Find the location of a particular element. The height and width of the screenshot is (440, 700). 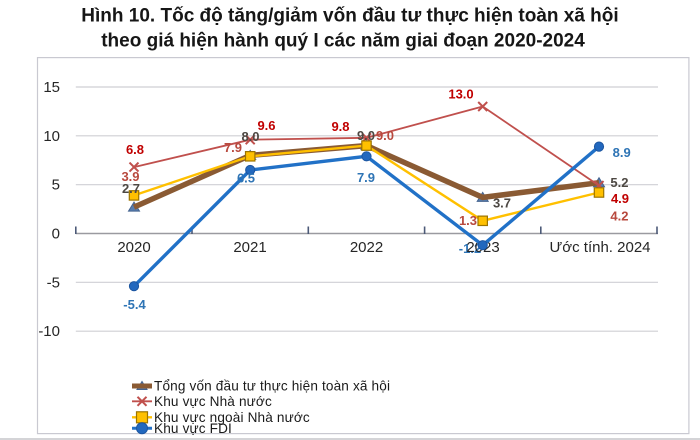

svg-text: 5 is located at coordinates (56, 185).